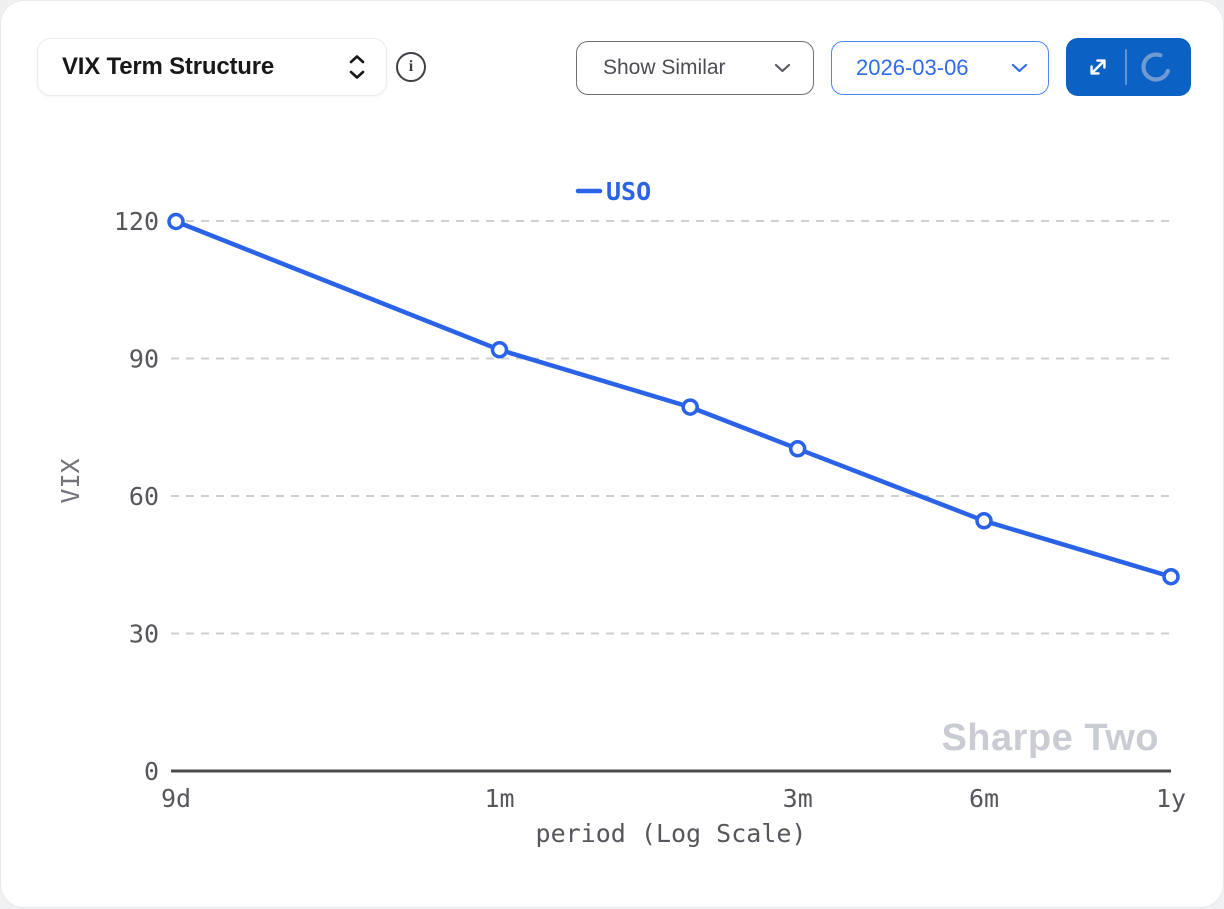  I want to click on x-tick-label: 9d, so click(176, 798).